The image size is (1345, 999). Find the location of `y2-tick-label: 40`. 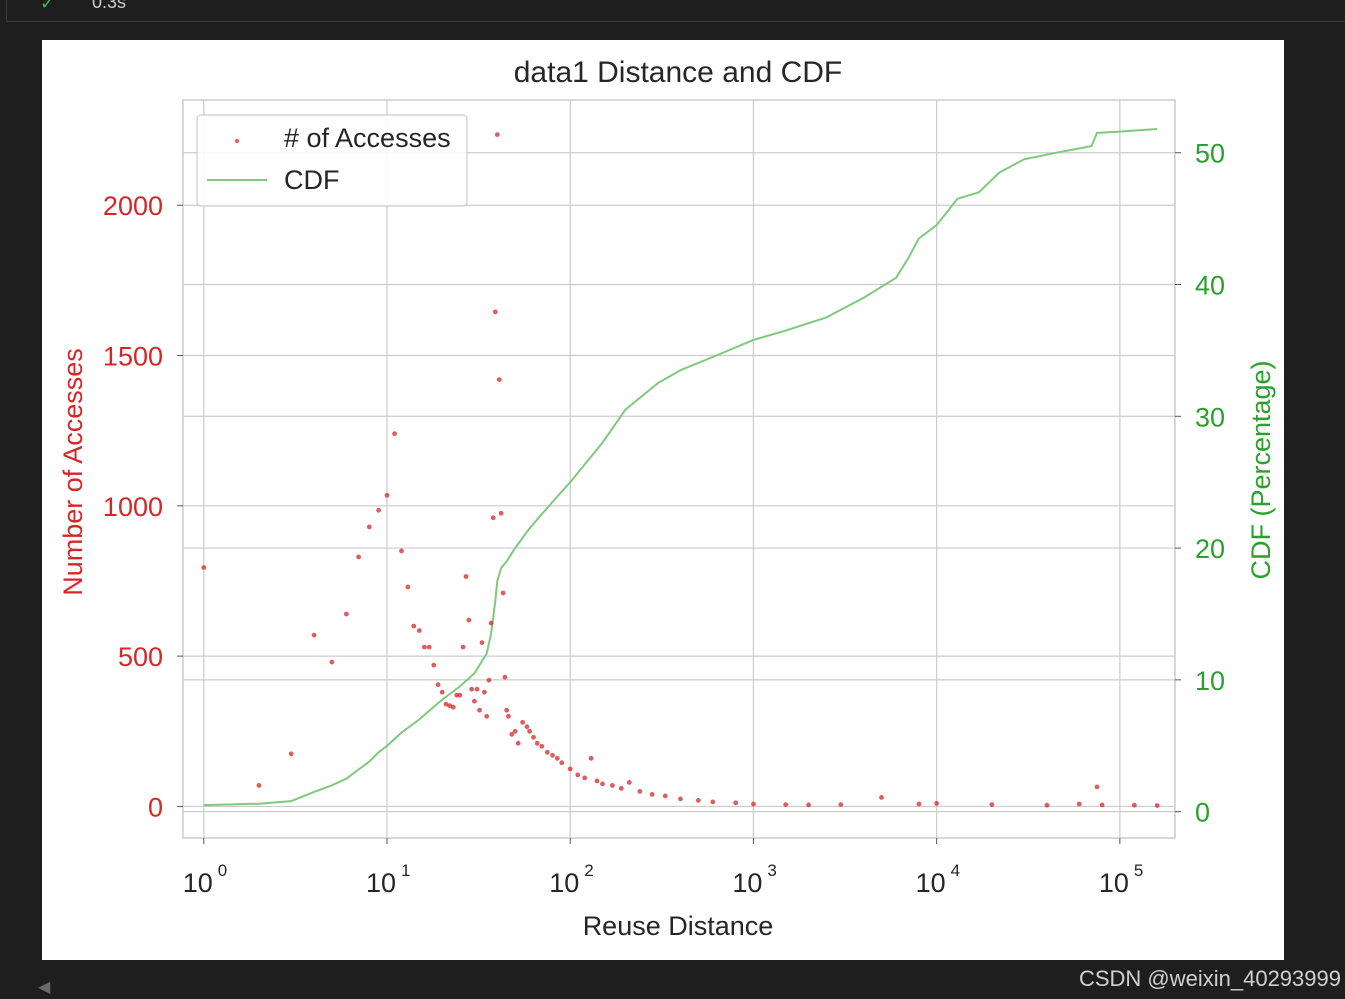

y2-tick-label: 40 is located at coordinates (1210, 286).